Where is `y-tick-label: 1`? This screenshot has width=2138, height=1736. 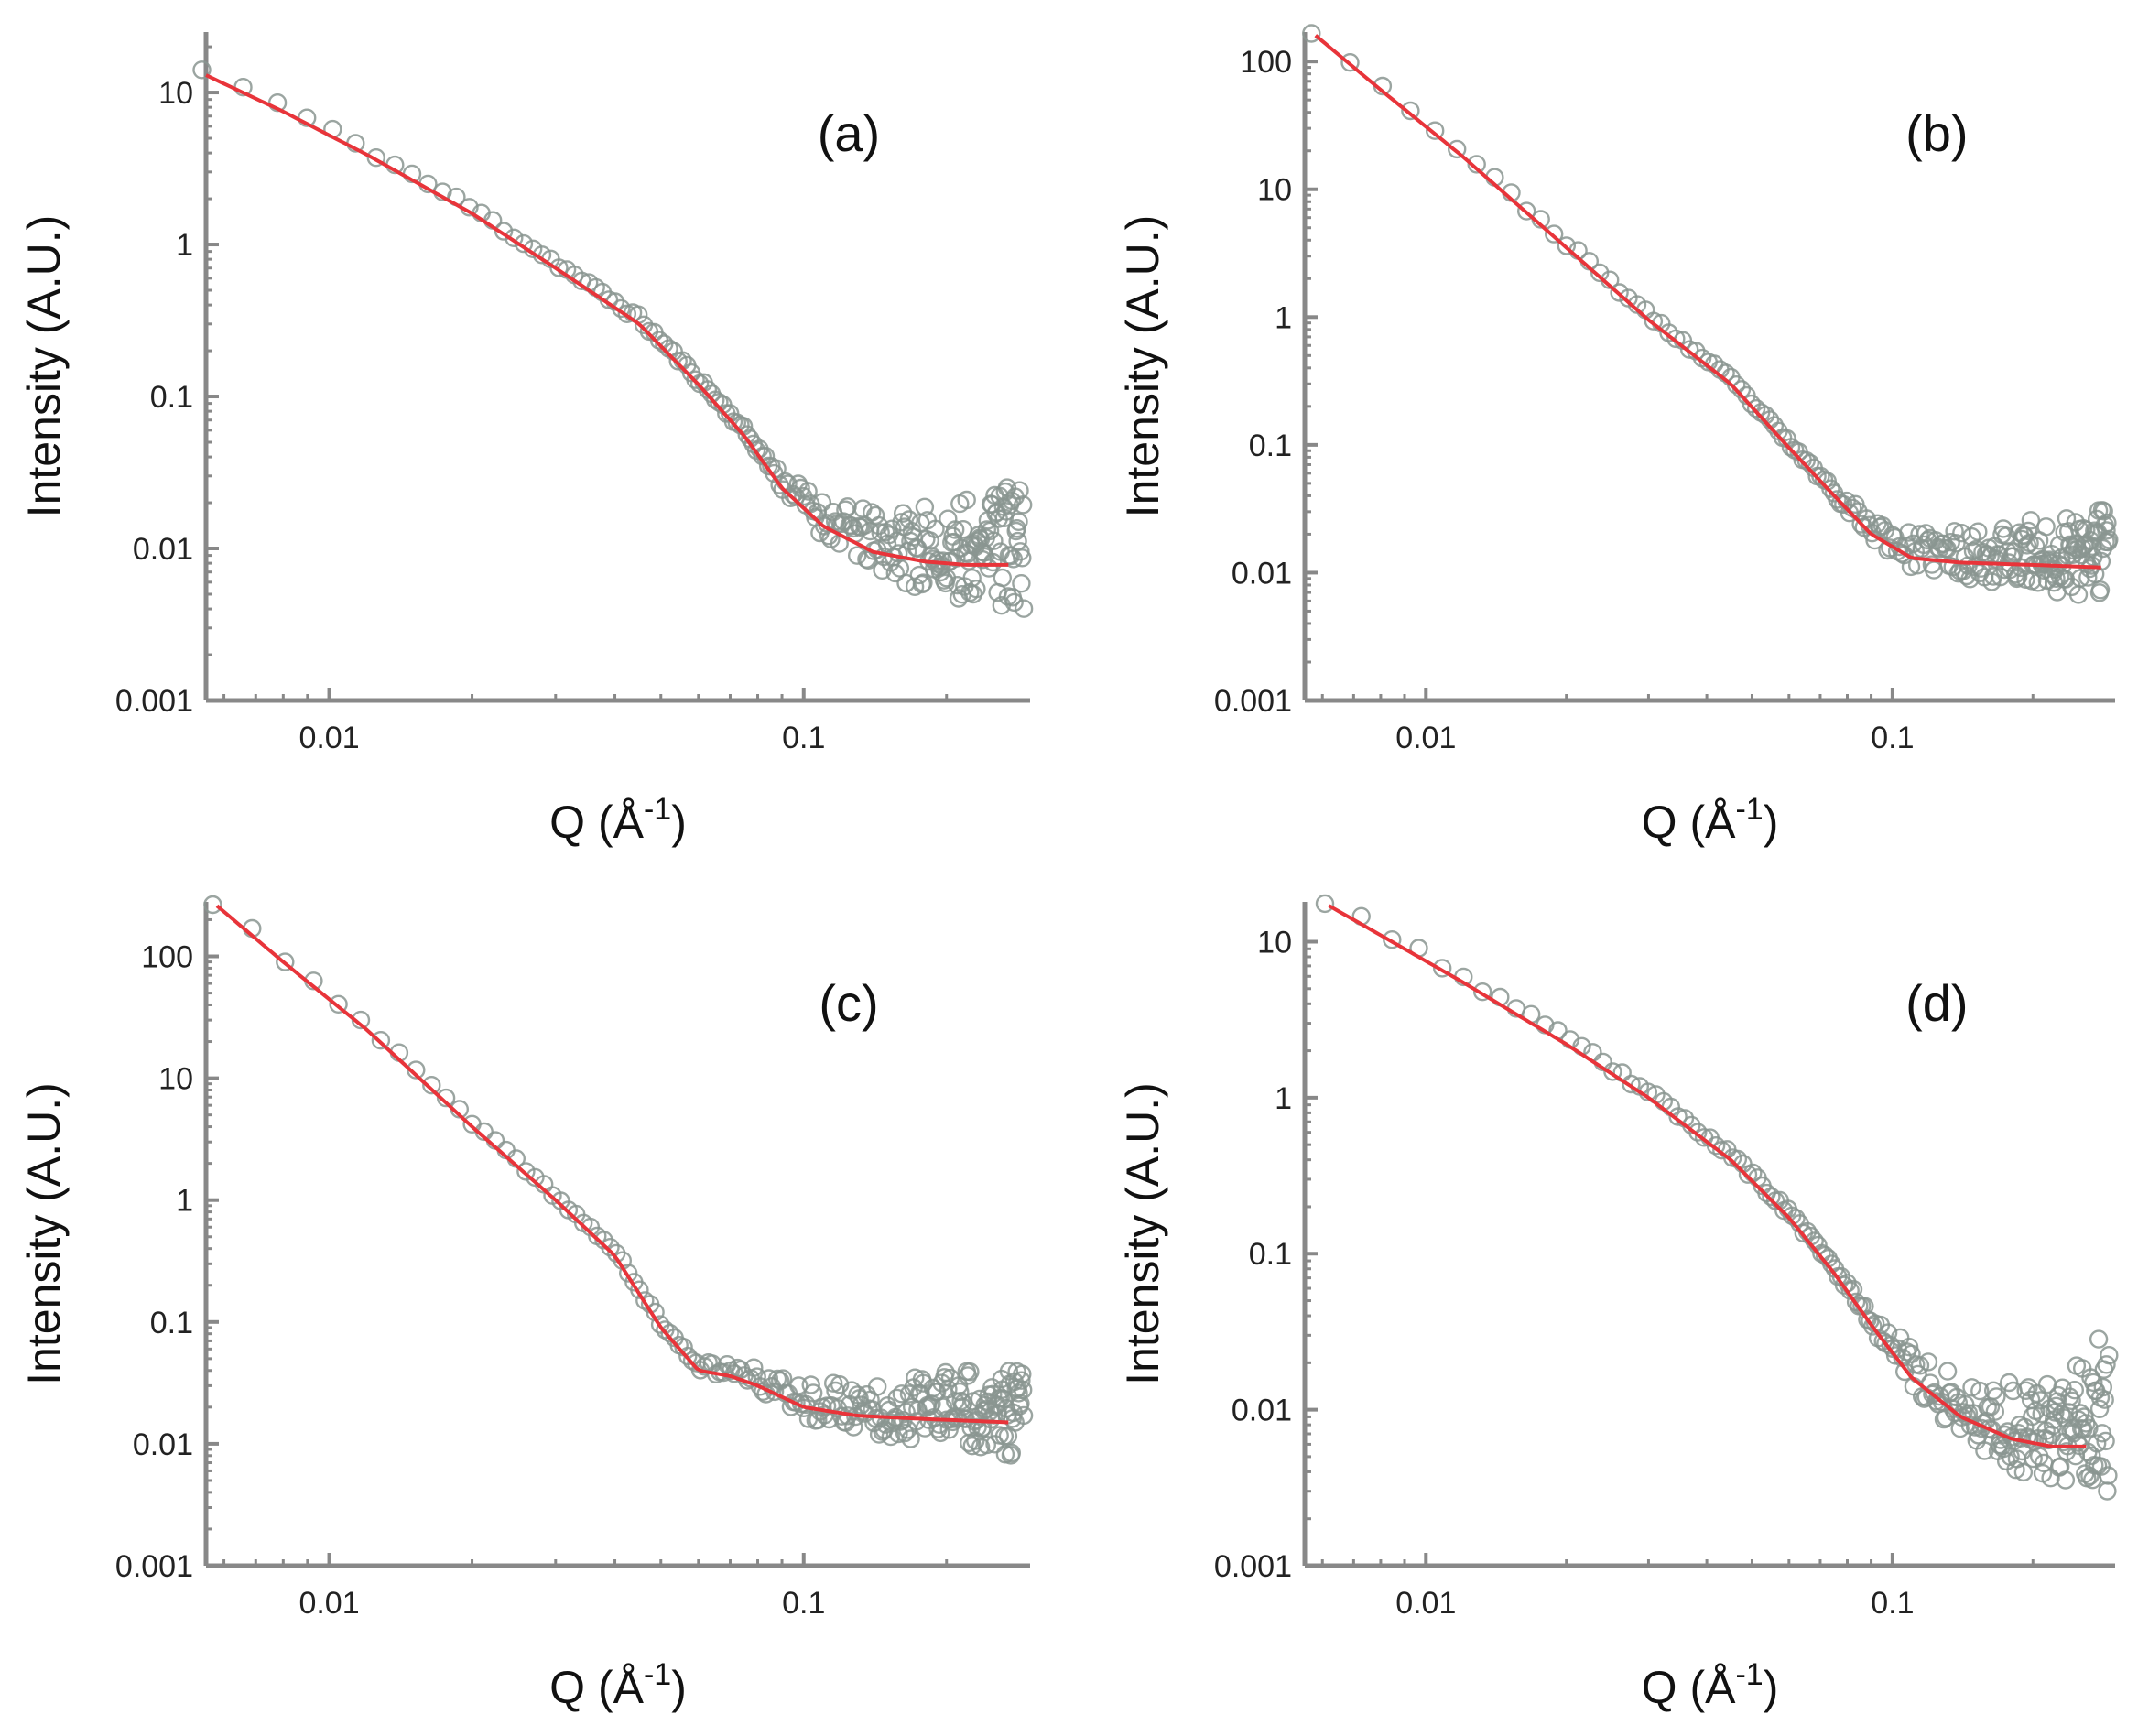
y-tick-label: 1 is located at coordinates (185, 1201).